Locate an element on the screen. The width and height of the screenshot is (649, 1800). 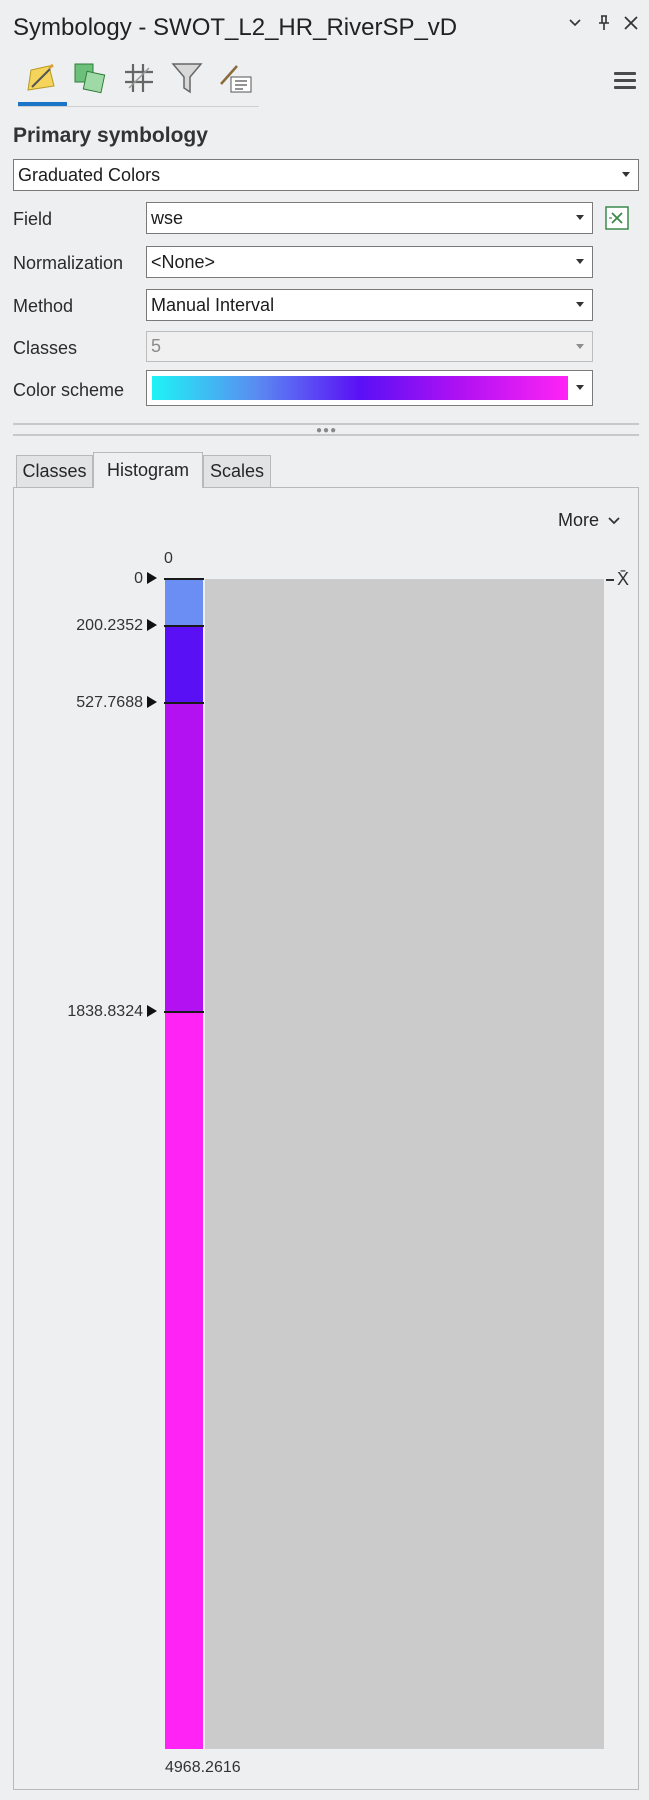
top-count-label: 0 is located at coordinates (168, 558).